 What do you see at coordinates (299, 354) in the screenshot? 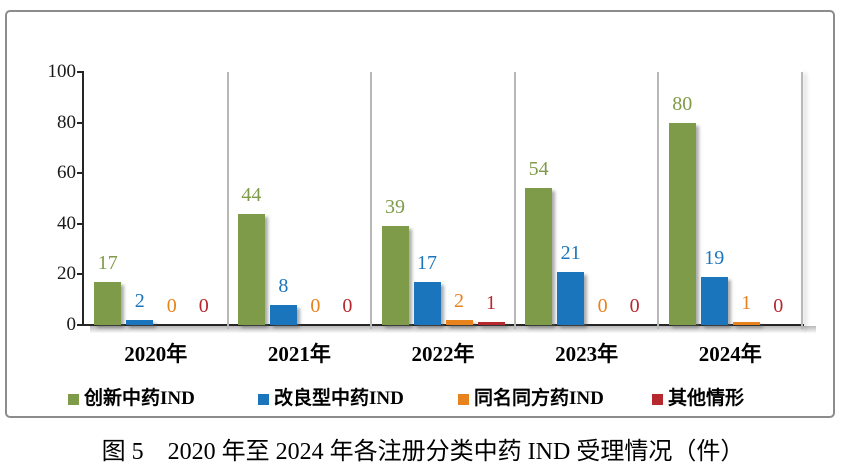
I see `x-axis-label: 2021年` at bounding box center [299, 354].